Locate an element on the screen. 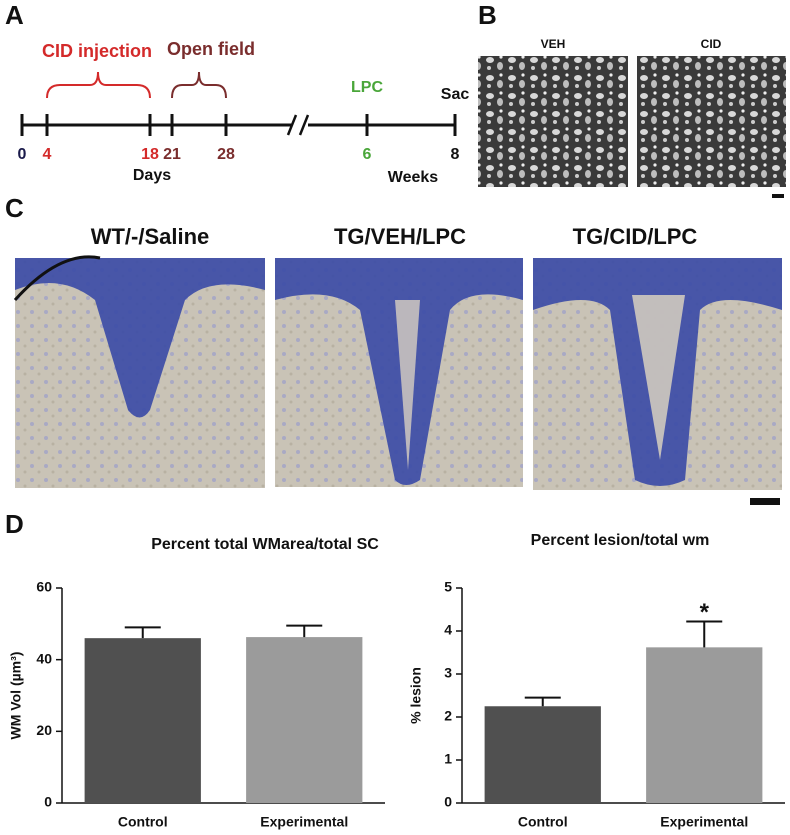 Image resolution: width=790 pixels, height=835 pixels. timeline is located at coordinates (238, 103).